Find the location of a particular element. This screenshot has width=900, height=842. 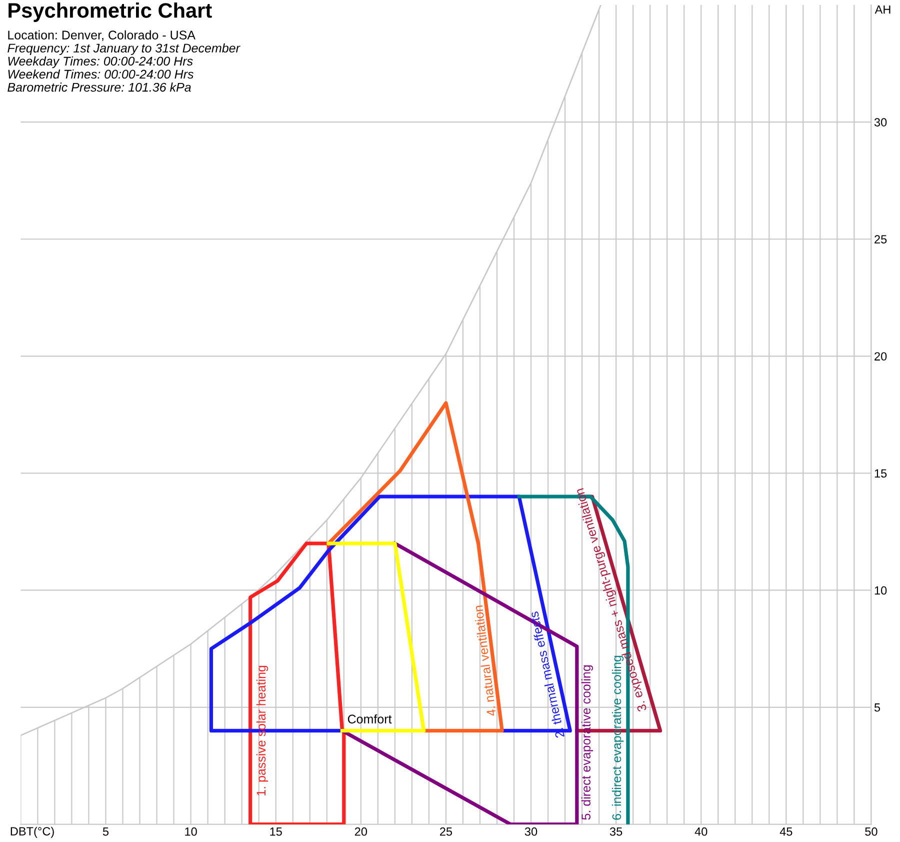

text: 5. direct evaporative cooling is located at coordinates (587, 742).